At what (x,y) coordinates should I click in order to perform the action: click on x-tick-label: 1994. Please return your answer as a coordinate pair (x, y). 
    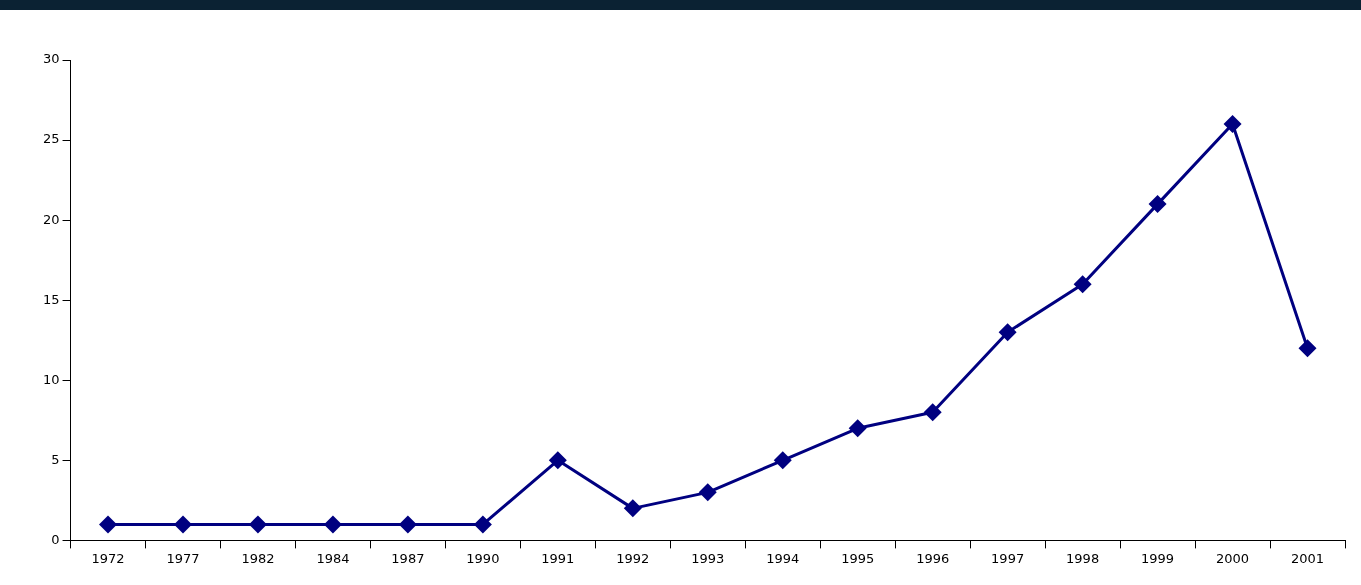
    Looking at the image, I should click on (783, 558).